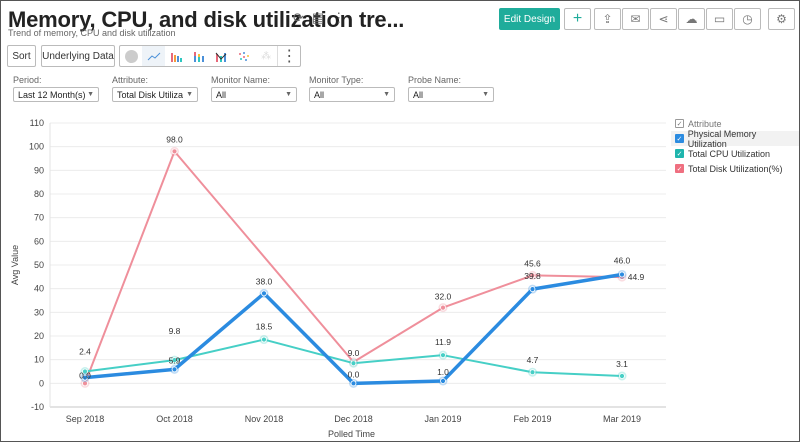 The width and height of the screenshot is (800, 443). Describe the element at coordinates (352, 94) in the screenshot. I see `monitor-type-select: All ▼` at that location.